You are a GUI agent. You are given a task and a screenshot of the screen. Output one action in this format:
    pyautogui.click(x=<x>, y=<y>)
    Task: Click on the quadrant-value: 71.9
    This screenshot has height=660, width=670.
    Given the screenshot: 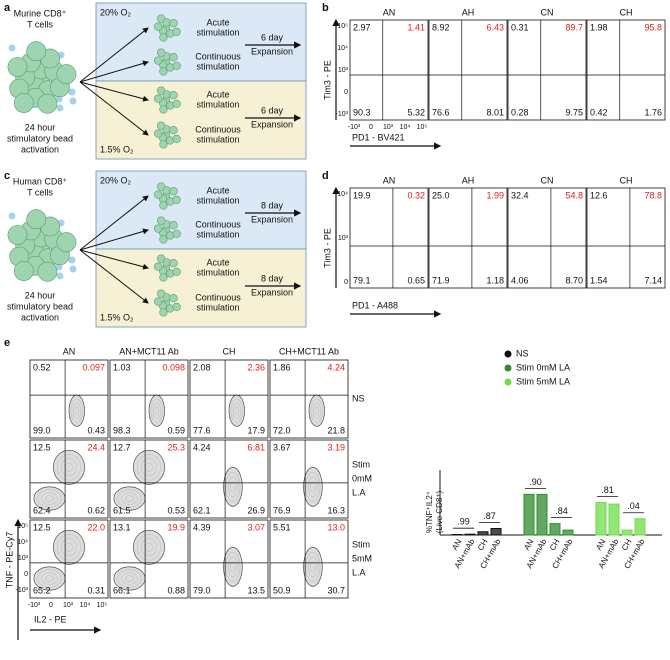 What is the action you would take?
    pyautogui.click(x=441, y=280)
    